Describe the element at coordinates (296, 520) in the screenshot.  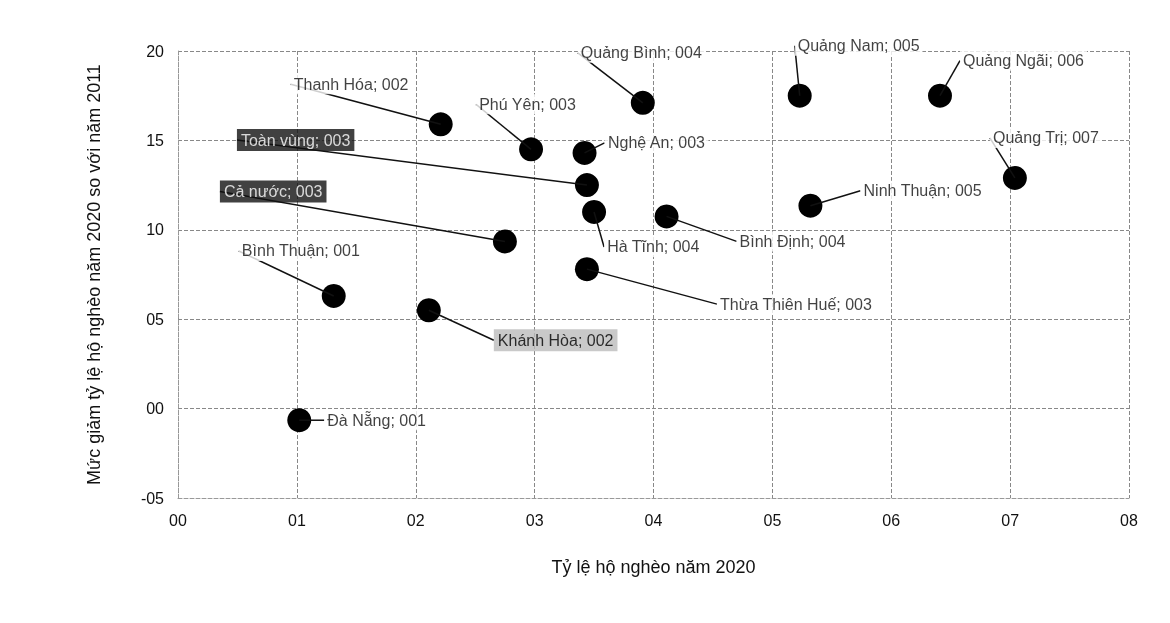
I see `x-tick-label: 01` at that location.